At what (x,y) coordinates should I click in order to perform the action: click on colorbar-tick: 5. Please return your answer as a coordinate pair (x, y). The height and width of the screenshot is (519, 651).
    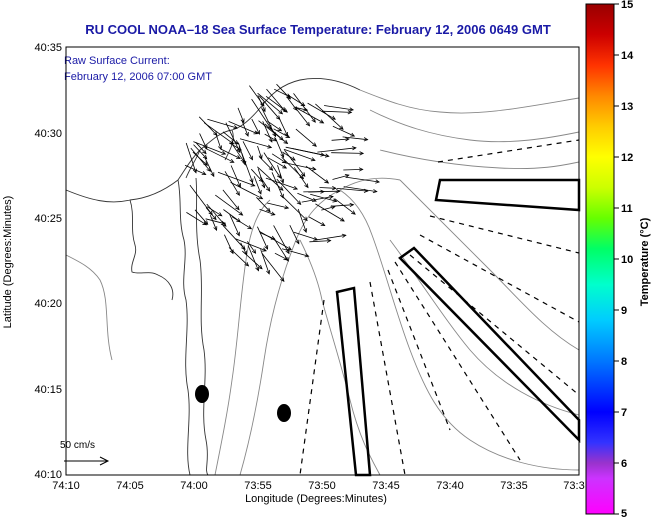
    Looking at the image, I should click on (624, 513).